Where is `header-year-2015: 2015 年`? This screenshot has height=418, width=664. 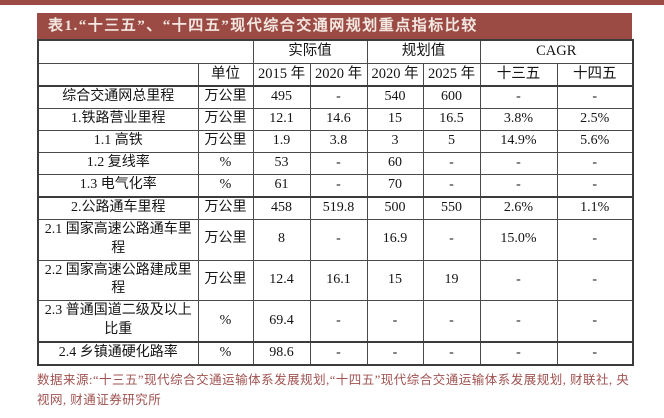 header-year-2015: 2015 年 is located at coordinates (281, 75).